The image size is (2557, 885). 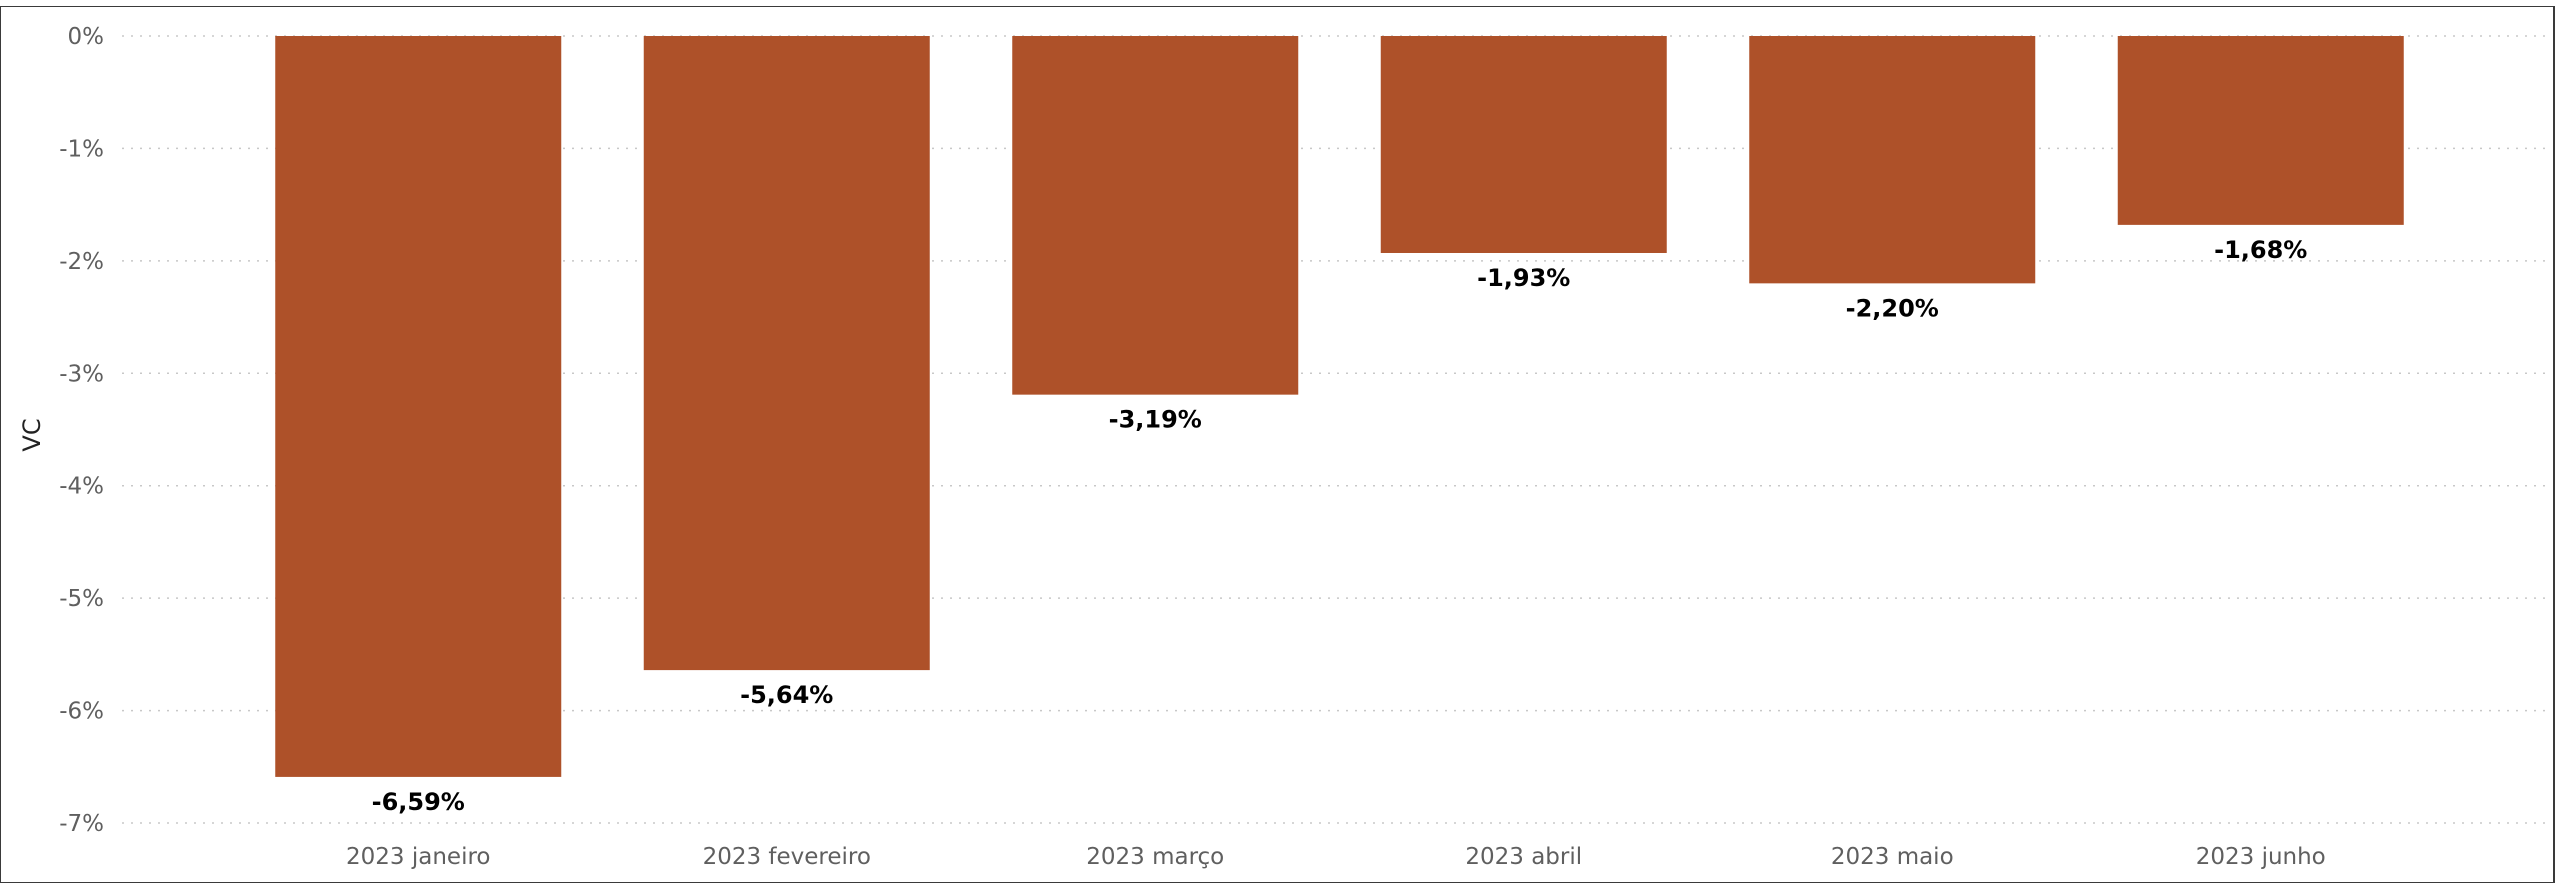 I want to click on y-tick-label: -6%, so click(x=81, y=712).